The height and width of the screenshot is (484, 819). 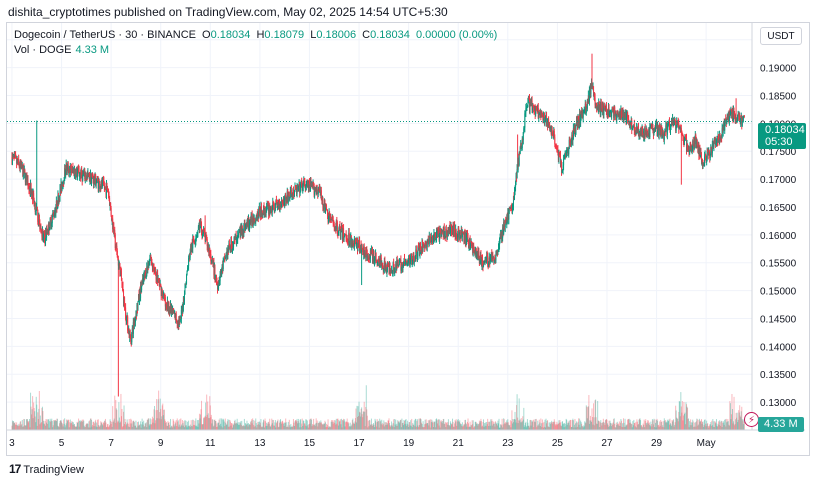 I want to click on symbol-title: Dogecoin / TetherUS · 30 · BINANCE, so click(x=105, y=35).